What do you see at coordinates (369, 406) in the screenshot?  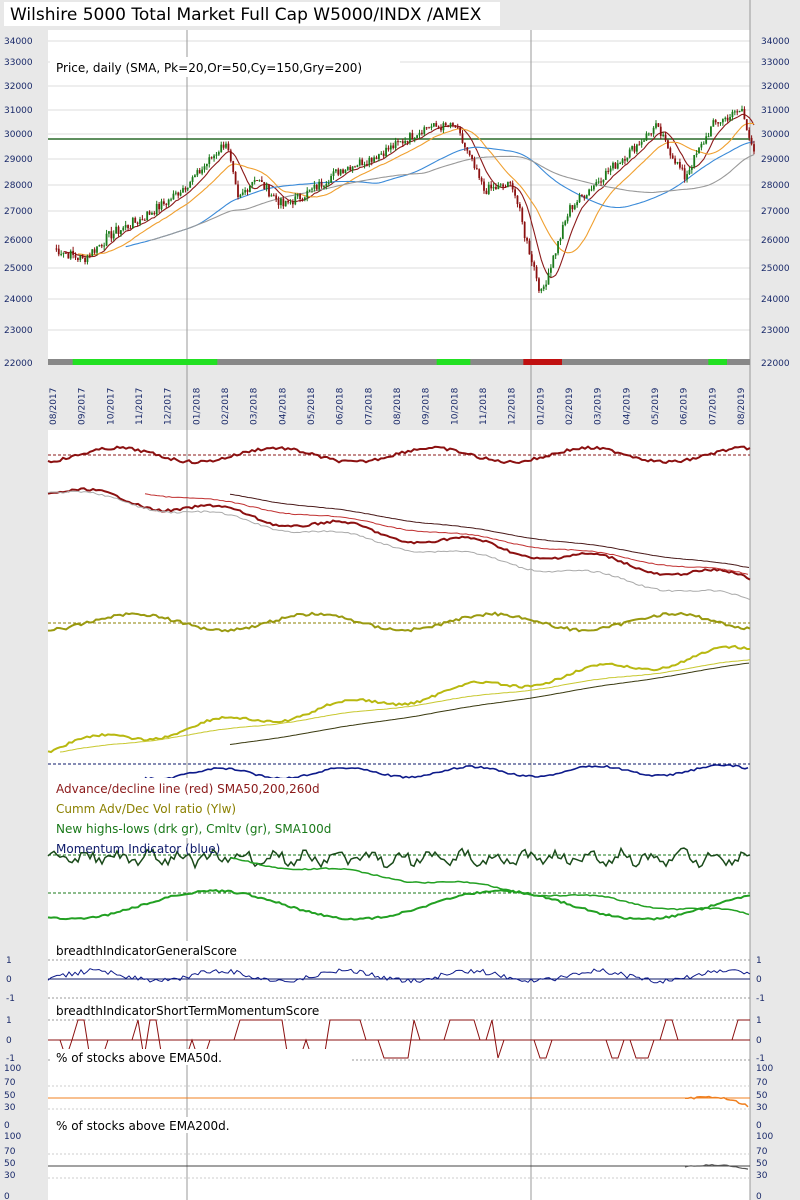 I see `date-tick: 07/2018` at bounding box center [369, 406].